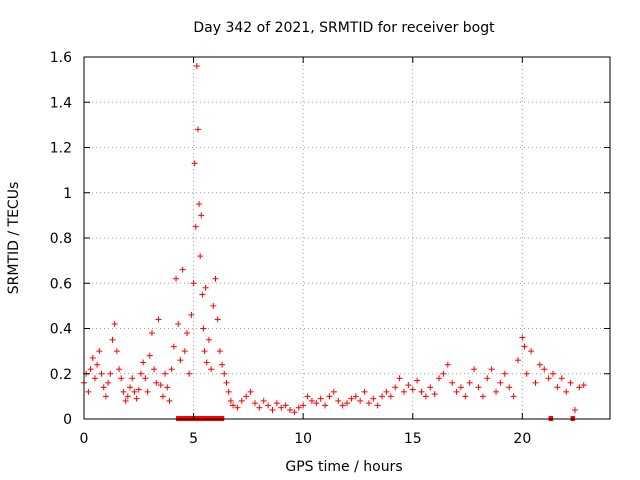  Describe the element at coordinates (343, 467) in the screenshot. I see `x-axis-label: GPS time / hours` at that location.